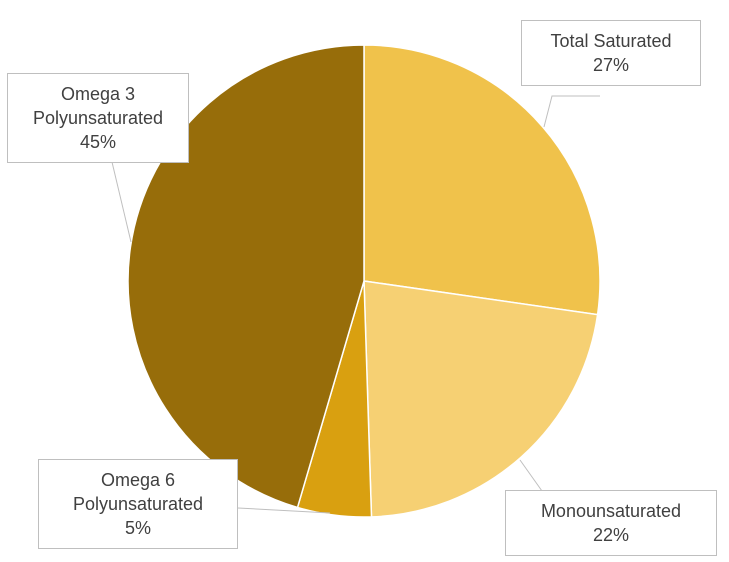  What do you see at coordinates (611, 65) in the screenshot?
I see `callout-value: 27%` at bounding box center [611, 65].